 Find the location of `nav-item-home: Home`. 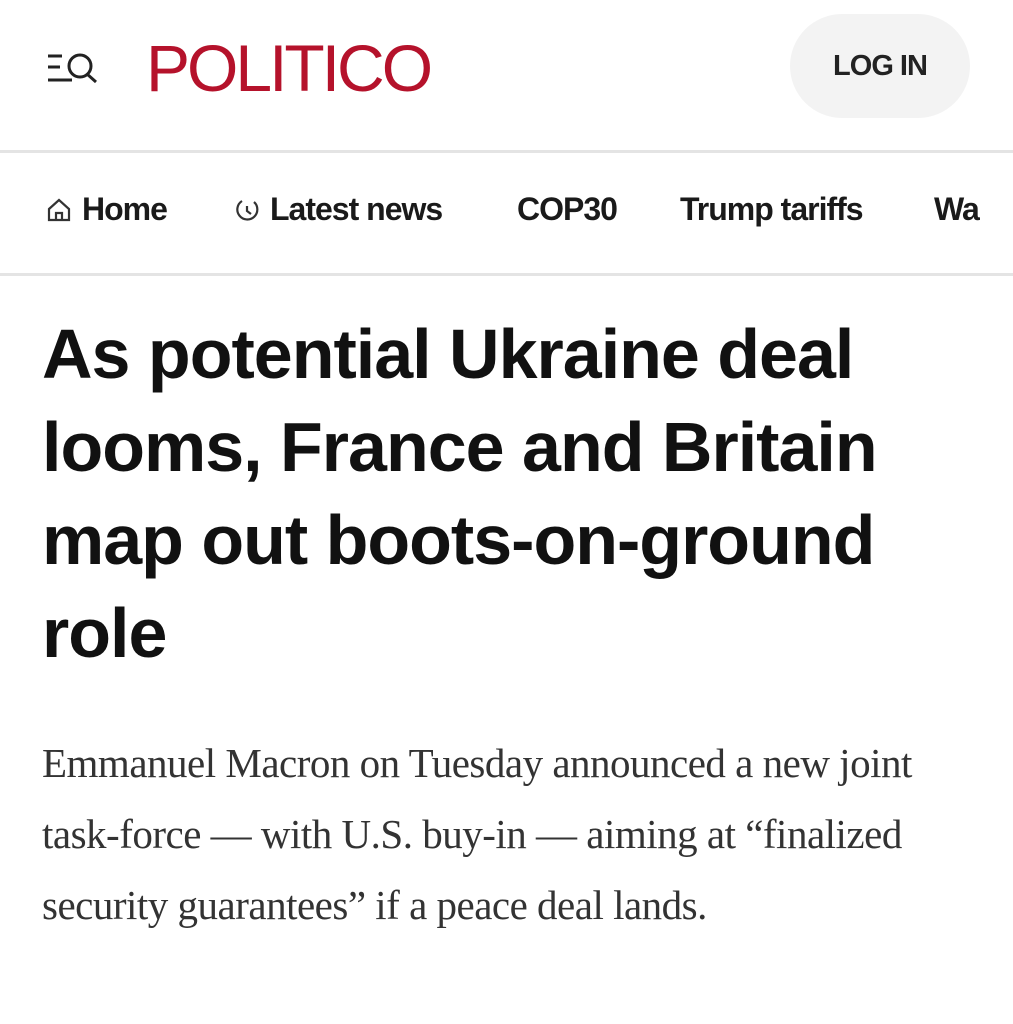

nav-item-home: Home is located at coordinates (107, 209).